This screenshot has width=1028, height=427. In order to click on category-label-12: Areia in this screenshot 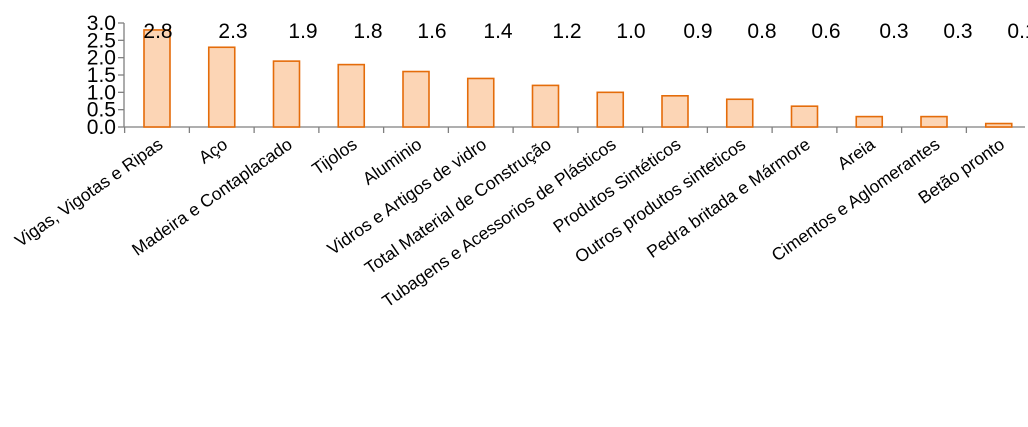, I will do `click(856, 154)`.